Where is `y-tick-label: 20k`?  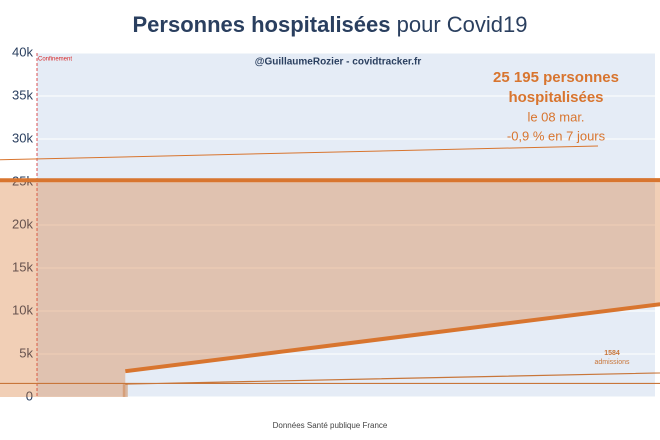
y-tick-label: 20k is located at coordinates (22, 223).